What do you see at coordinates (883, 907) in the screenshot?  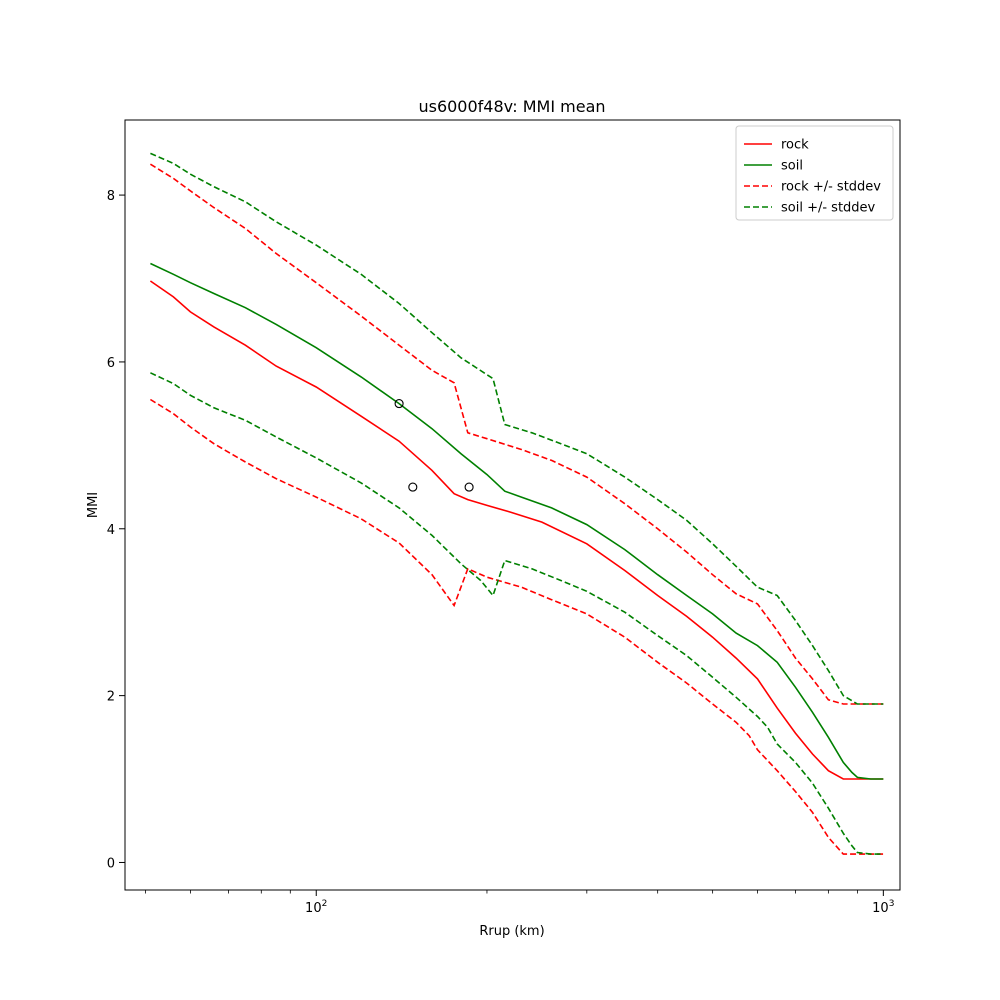 I see `x-tick-label: 10³` at bounding box center [883, 907].